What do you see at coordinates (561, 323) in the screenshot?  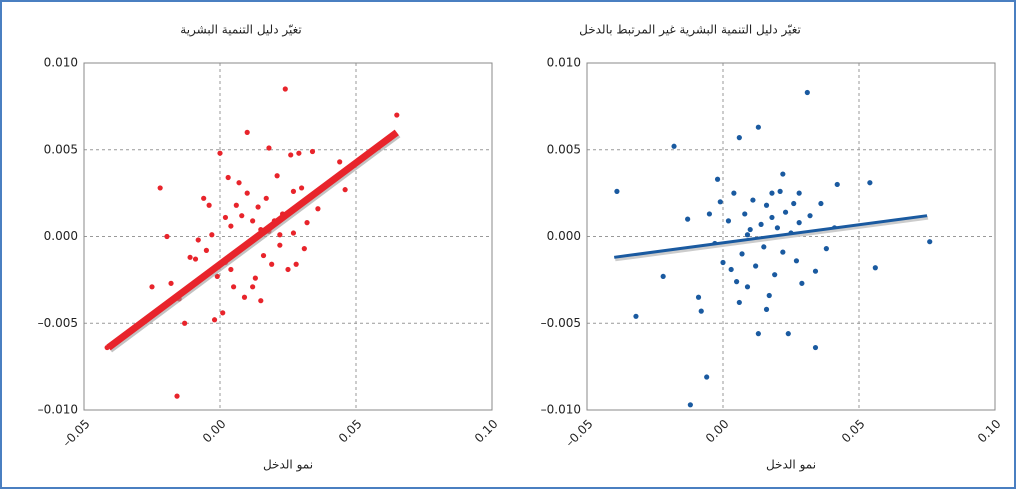 I see `y-tick-label: –0.005` at bounding box center [561, 323].